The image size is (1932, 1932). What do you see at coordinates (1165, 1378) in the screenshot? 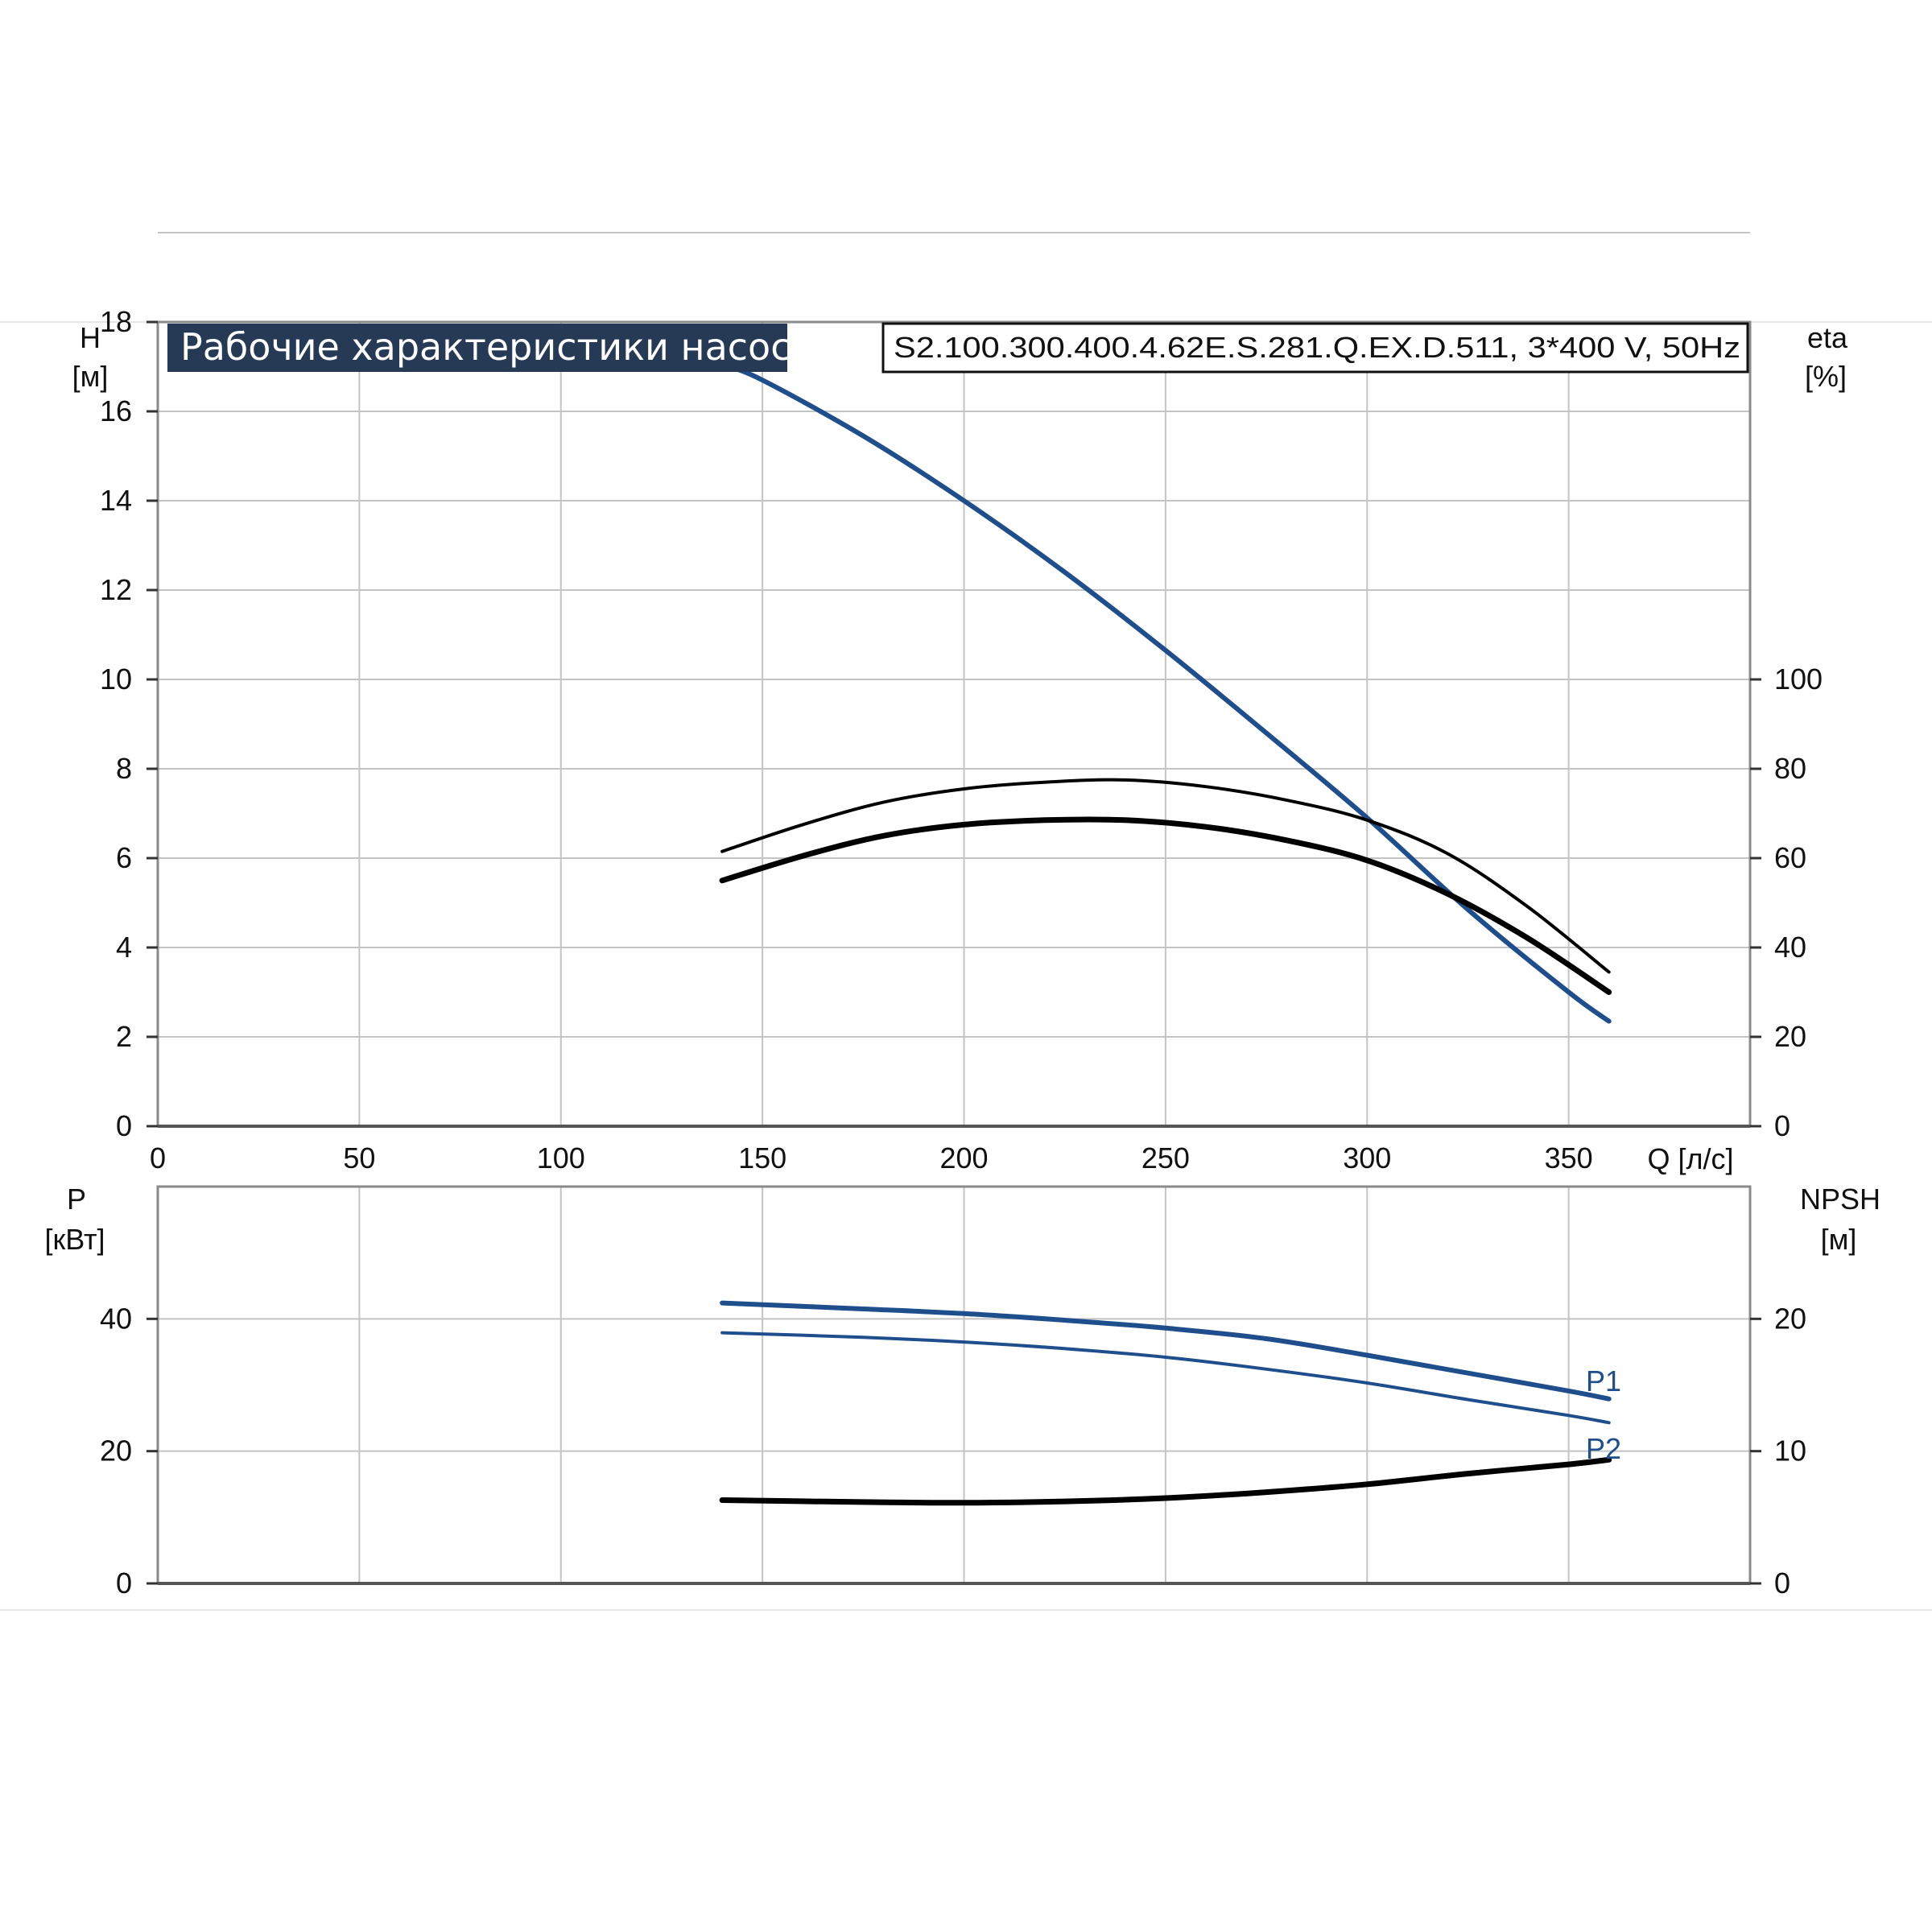
I see `bottom-series-1-line` at bounding box center [1165, 1378].